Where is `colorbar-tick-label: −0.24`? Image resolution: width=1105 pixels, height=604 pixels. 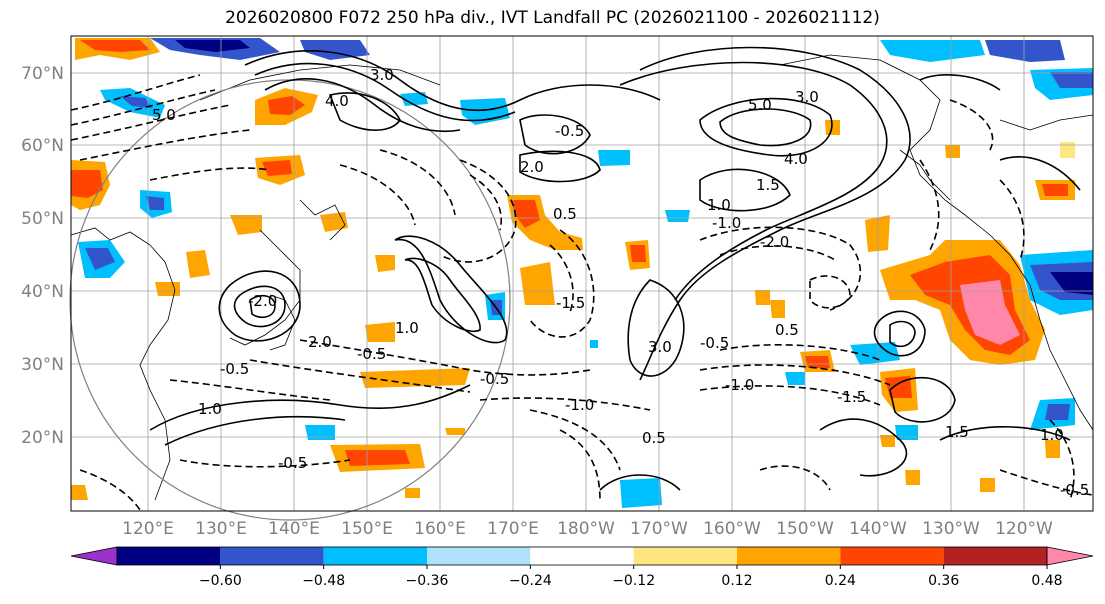
colorbar-tick-label: −0.24 is located at coordinates (530, 581).